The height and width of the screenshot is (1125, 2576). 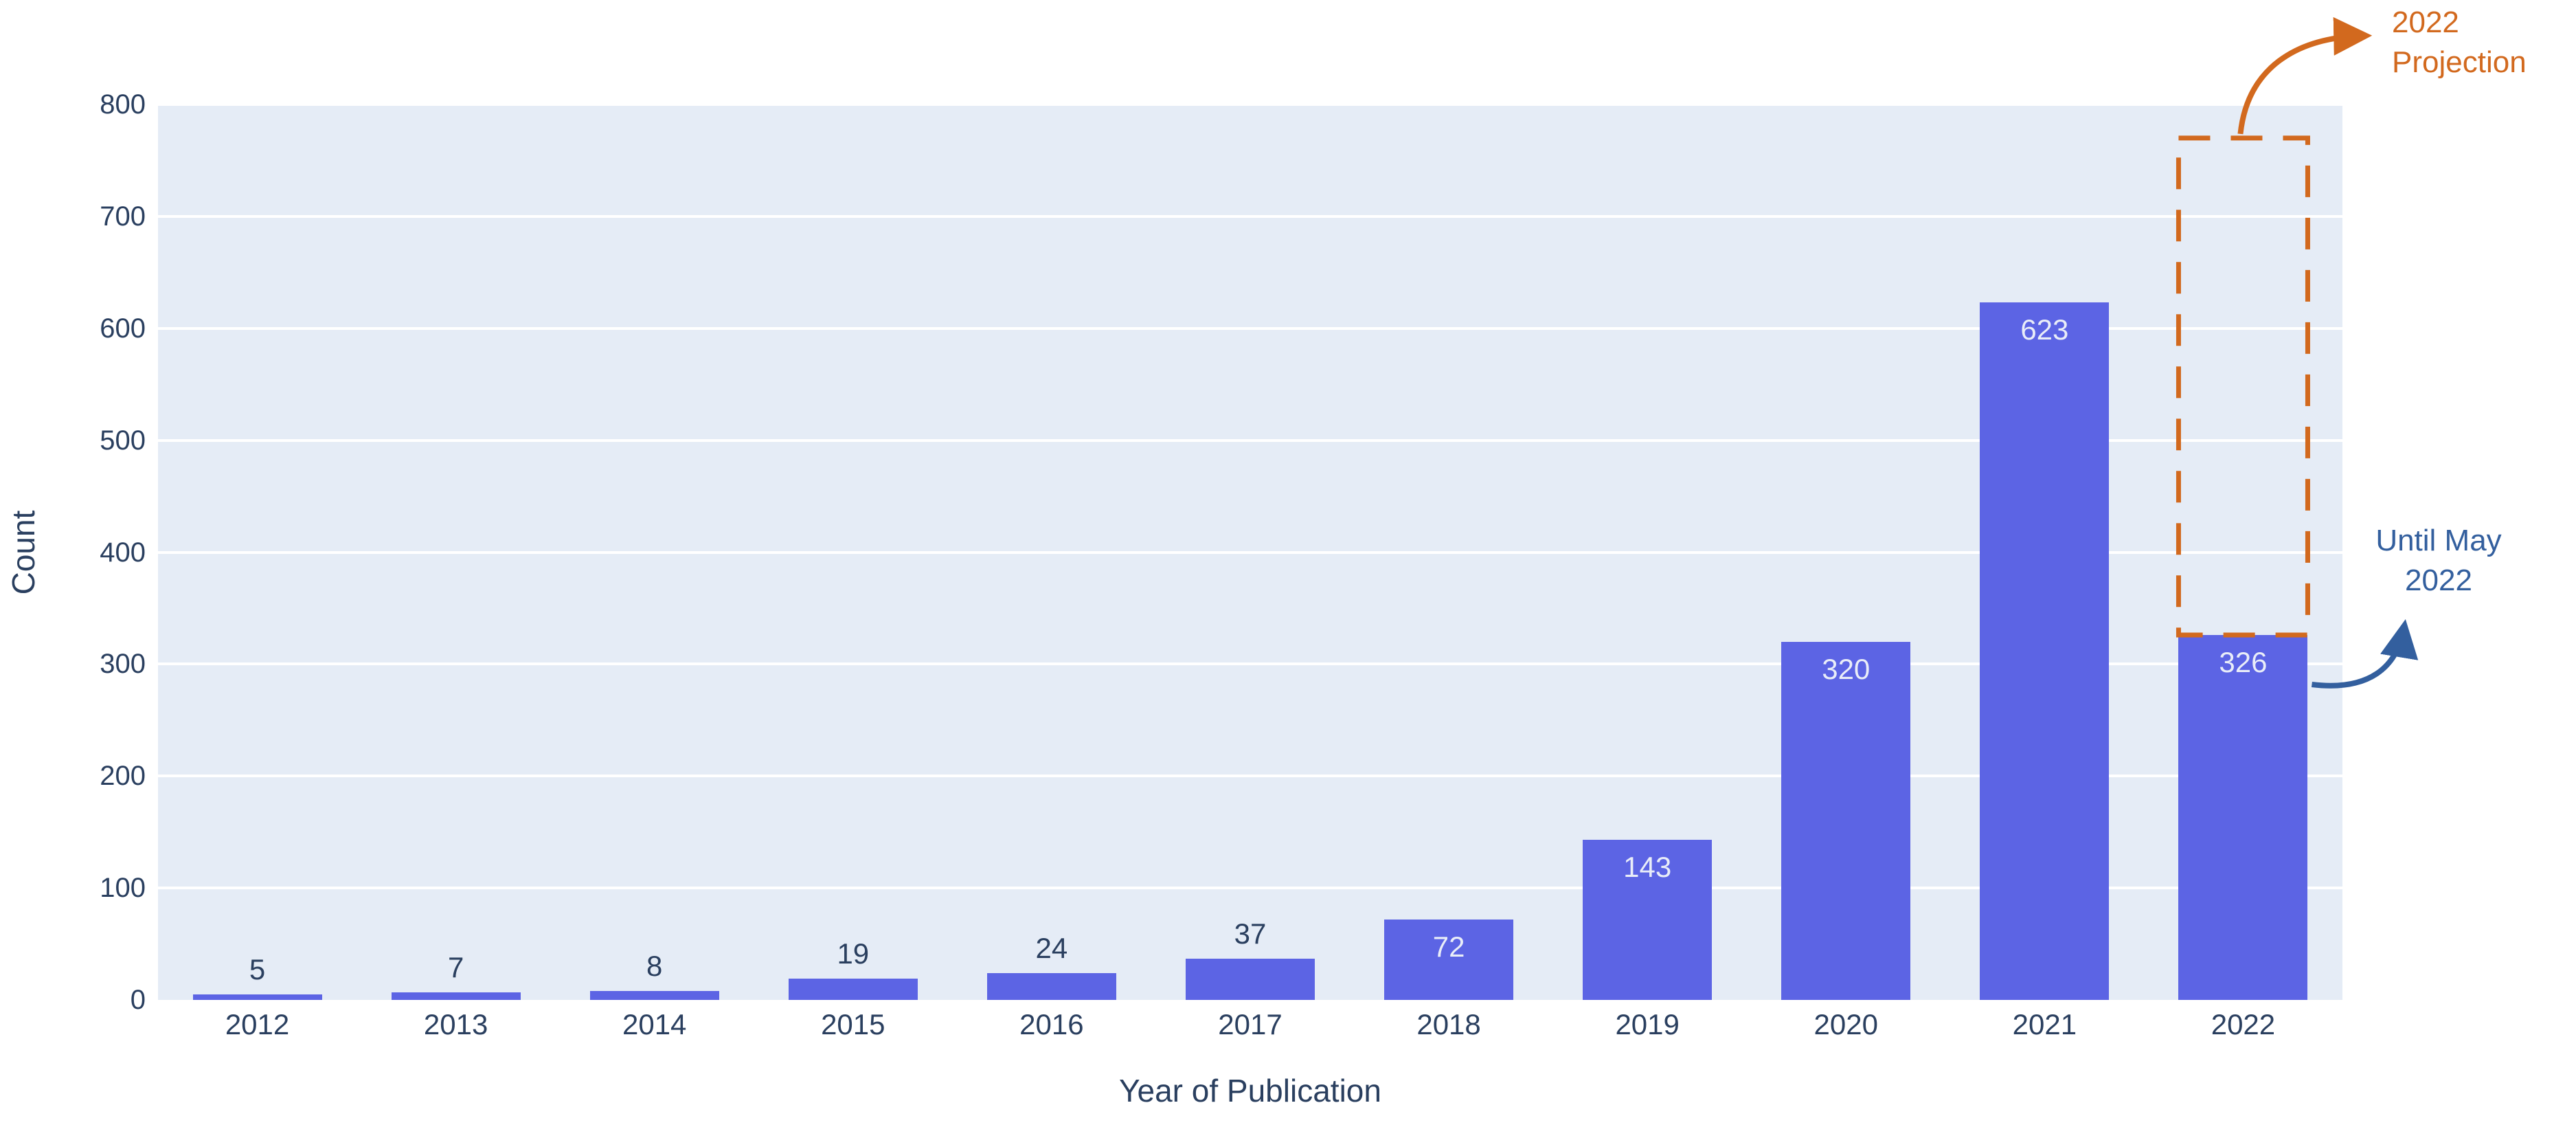 What do you see at coordinates (1846, 1024) in the screenshot?
I see `x-tick-label-2020: 2020` at bounding box center [1846, 1024].